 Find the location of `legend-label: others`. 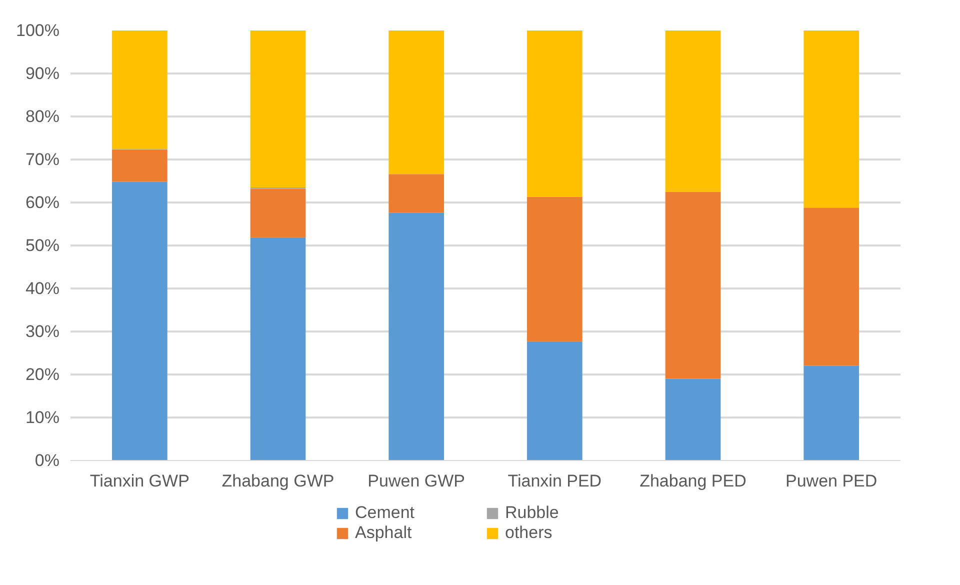

legend-label: others is located at coordinates (529, 533).